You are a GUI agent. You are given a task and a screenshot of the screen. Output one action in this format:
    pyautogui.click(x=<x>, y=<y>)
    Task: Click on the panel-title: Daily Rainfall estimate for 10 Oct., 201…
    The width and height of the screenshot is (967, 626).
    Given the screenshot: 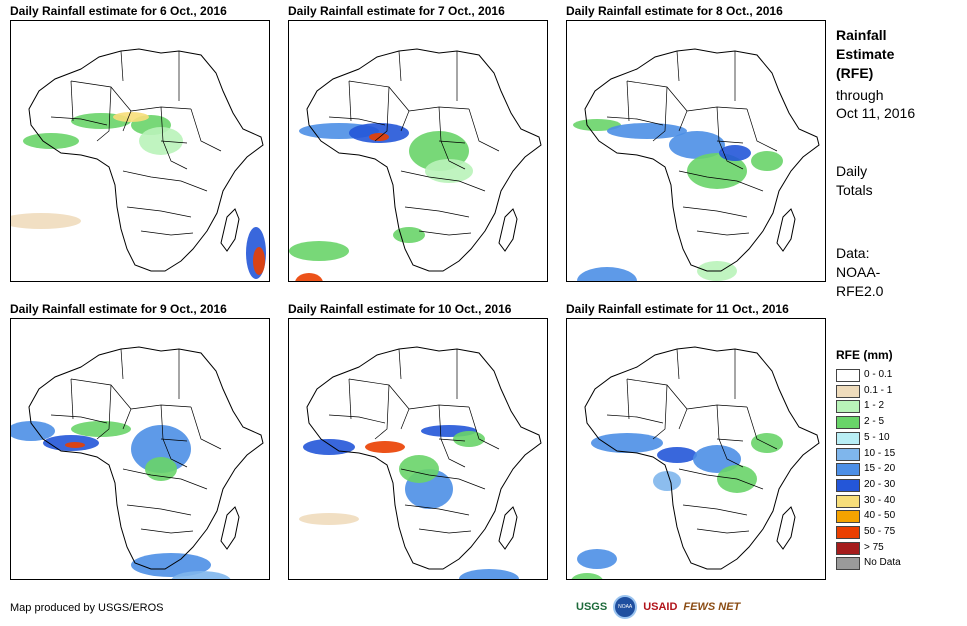 What is the action you would take?
    pyautogui.click(x=400, y=309)
    